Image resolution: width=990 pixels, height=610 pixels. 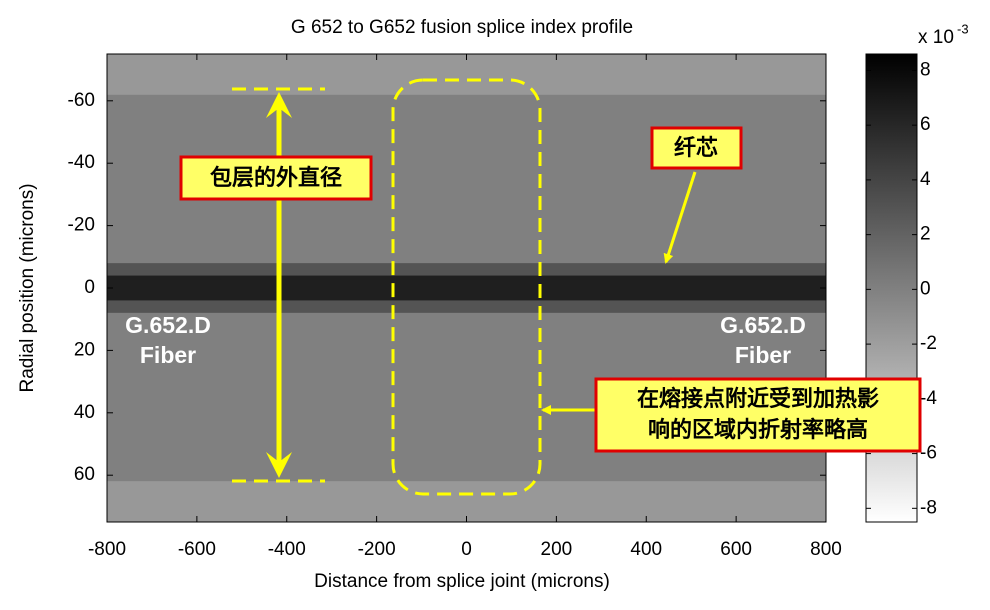 I want to click on x-axis-label: Distance from splice joint (microns), so click(x=462, y=581).